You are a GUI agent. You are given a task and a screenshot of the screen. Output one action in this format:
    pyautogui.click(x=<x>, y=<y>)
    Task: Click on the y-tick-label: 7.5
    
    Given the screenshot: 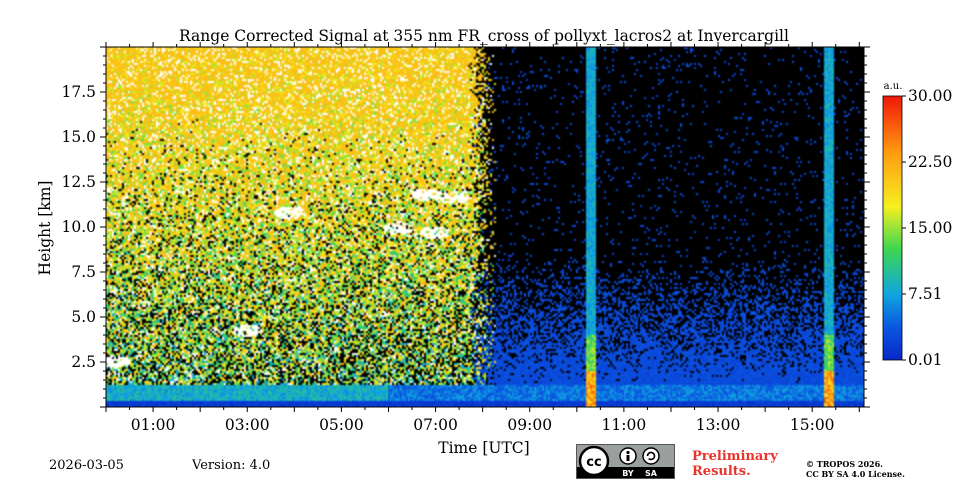 What is the action you would take?
    pyautogui.click(x=83, y=272)
    